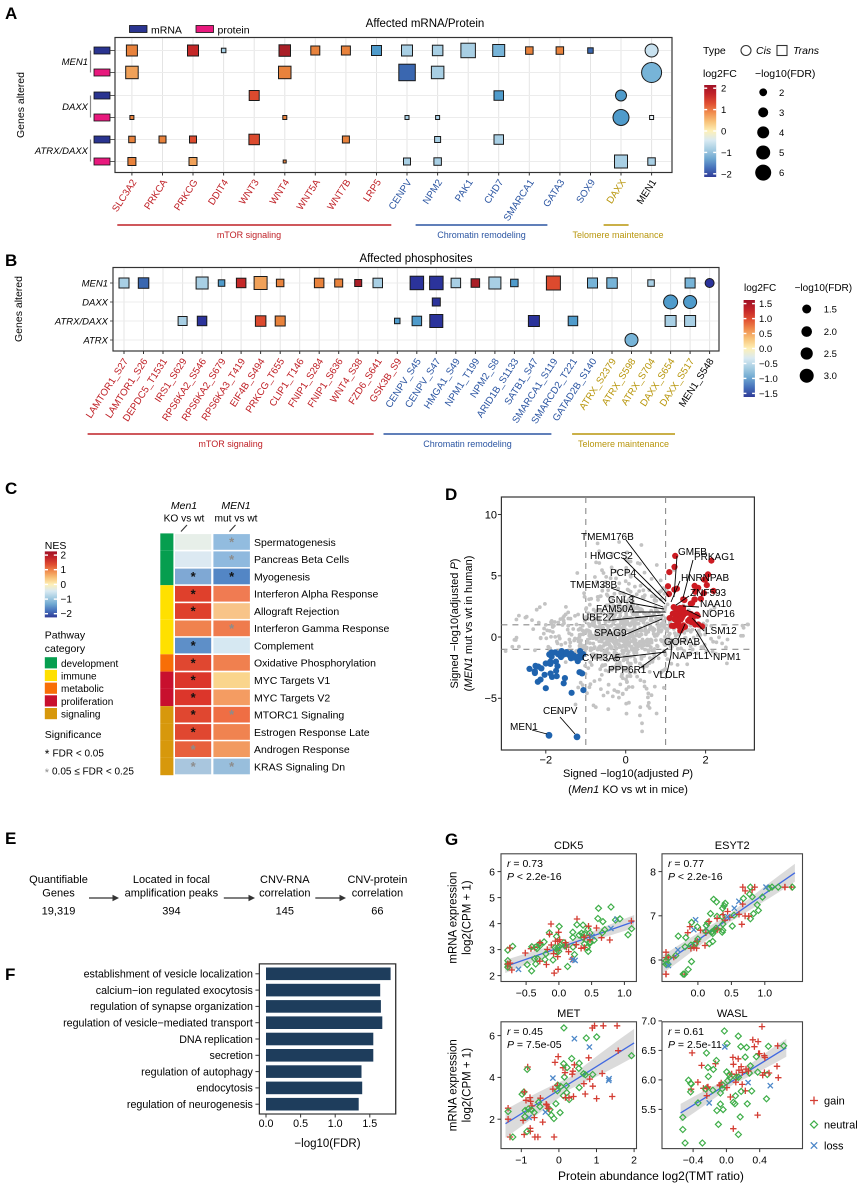  I want to click on svg-text: ATRX, so click(95, 341).